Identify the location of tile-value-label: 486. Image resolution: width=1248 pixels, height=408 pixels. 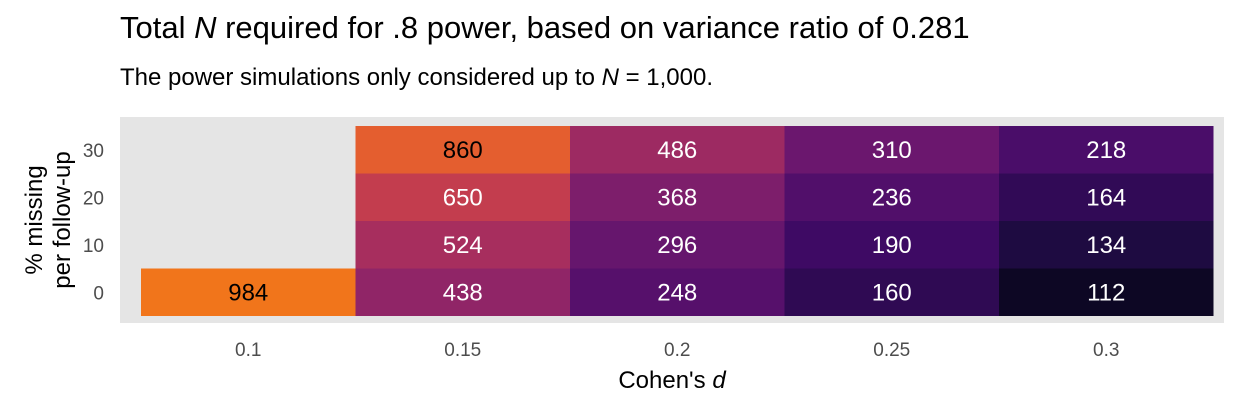
(677, 150).